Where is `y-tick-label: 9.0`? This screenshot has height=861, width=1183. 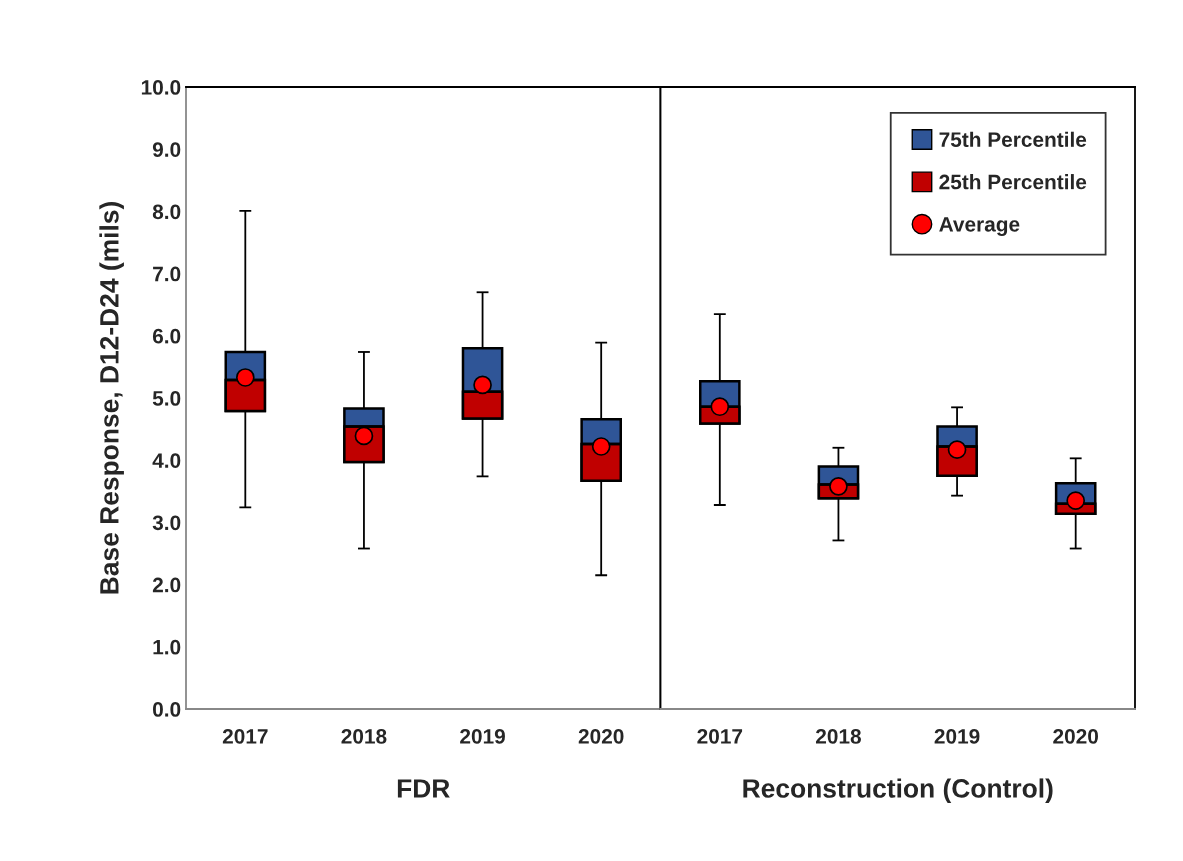
y-tick-label: 9.0 is located at coordinates (166, 149).